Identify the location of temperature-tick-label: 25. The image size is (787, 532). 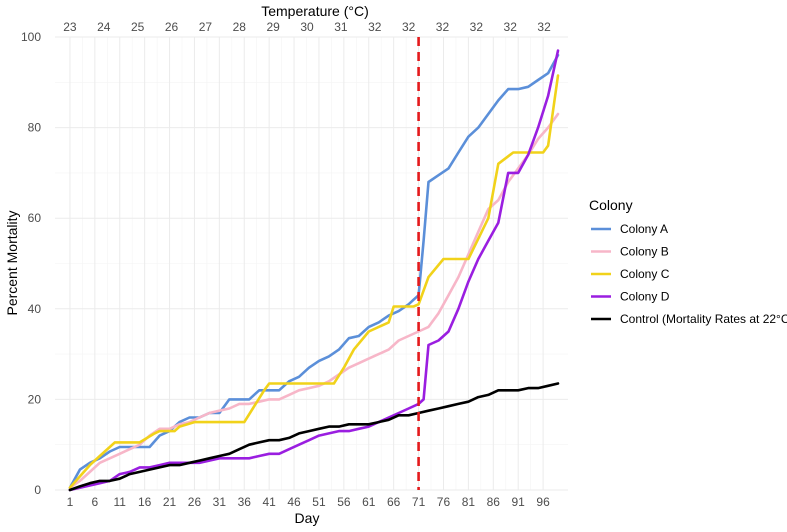
(138, 27).